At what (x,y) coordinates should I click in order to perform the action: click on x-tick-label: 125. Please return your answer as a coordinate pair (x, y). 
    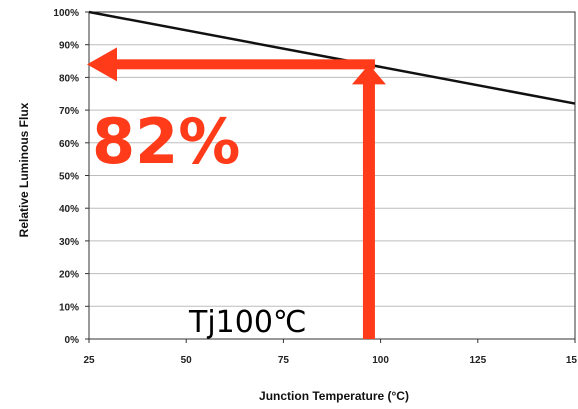
    Looking at the image, I should click on (477, 360).